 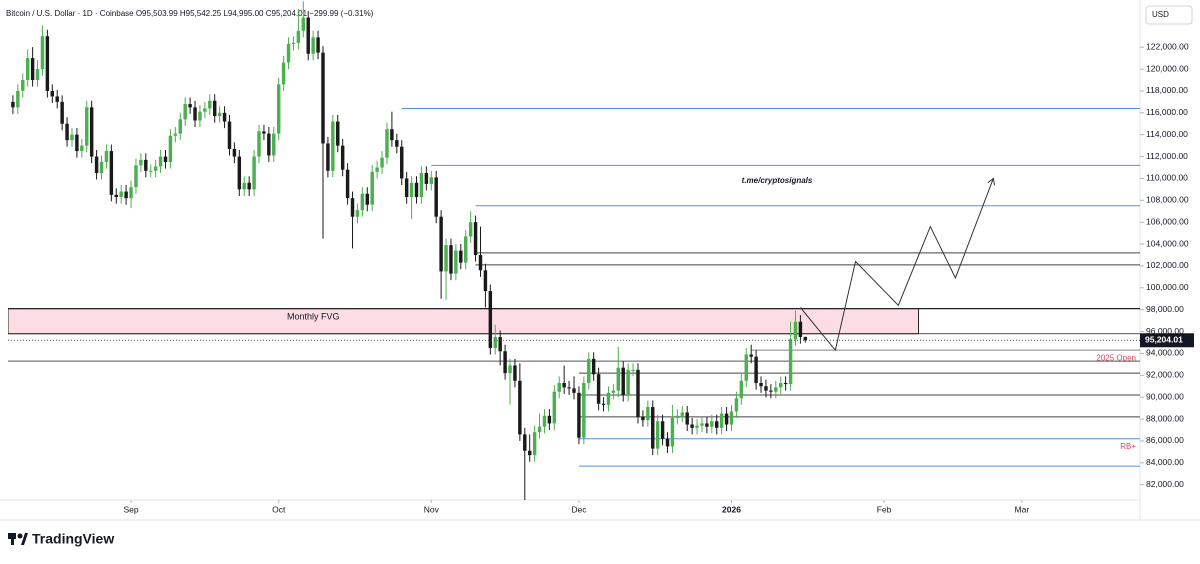 I want to click on y-tick-label: 92,000.00, so click(x=1165, y=375).